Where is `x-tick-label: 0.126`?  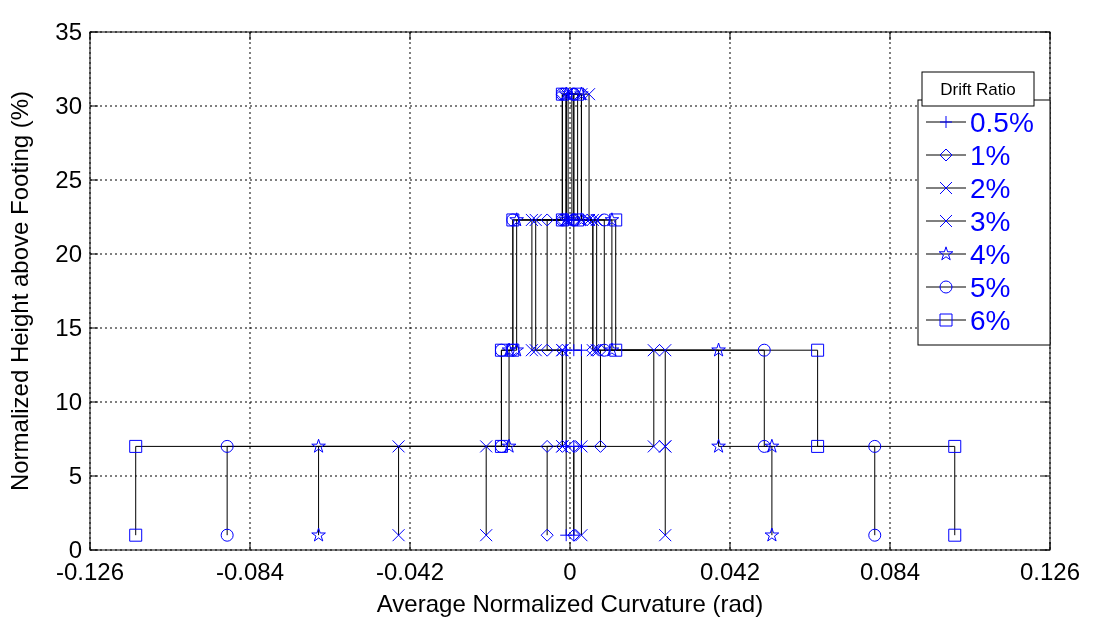 x-tick-label: 0.126 is located at coordinates (1050, 571).